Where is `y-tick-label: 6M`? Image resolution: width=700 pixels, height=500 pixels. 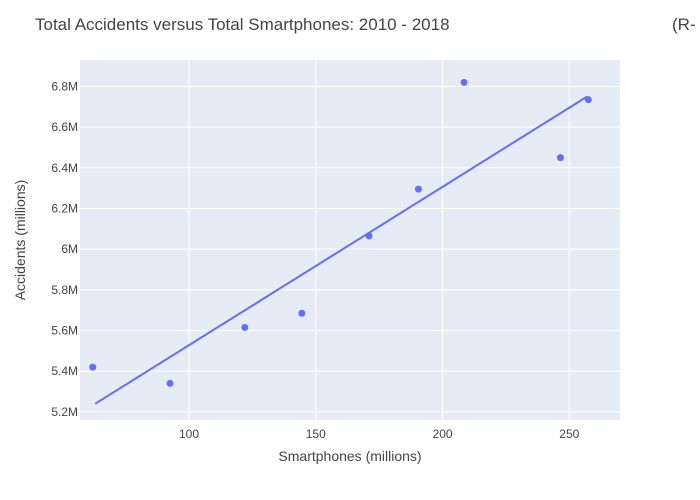
y-tick-label: 6M is located at coordinates (69, 249).